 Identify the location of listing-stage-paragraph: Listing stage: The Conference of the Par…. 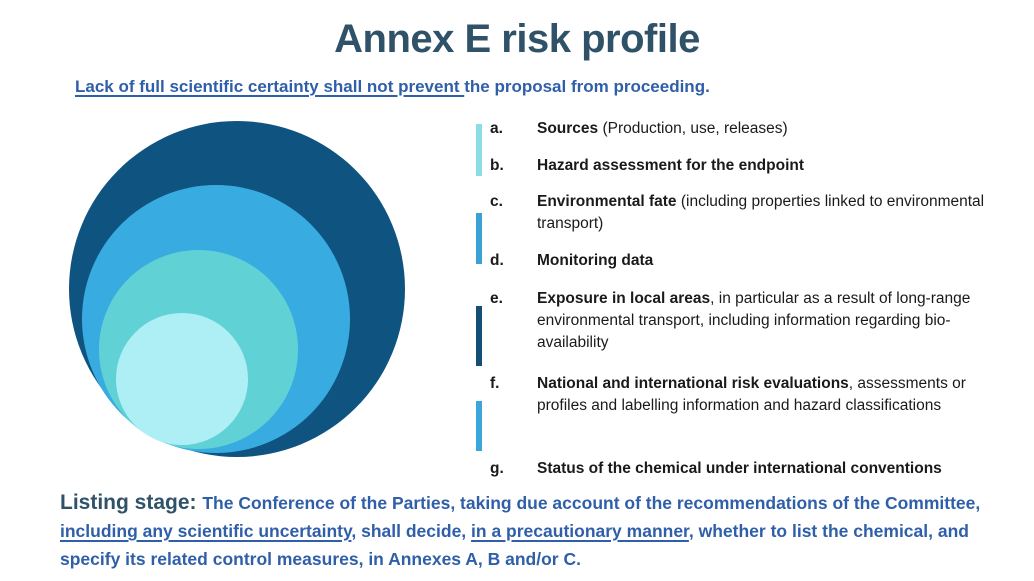
(535, 531).